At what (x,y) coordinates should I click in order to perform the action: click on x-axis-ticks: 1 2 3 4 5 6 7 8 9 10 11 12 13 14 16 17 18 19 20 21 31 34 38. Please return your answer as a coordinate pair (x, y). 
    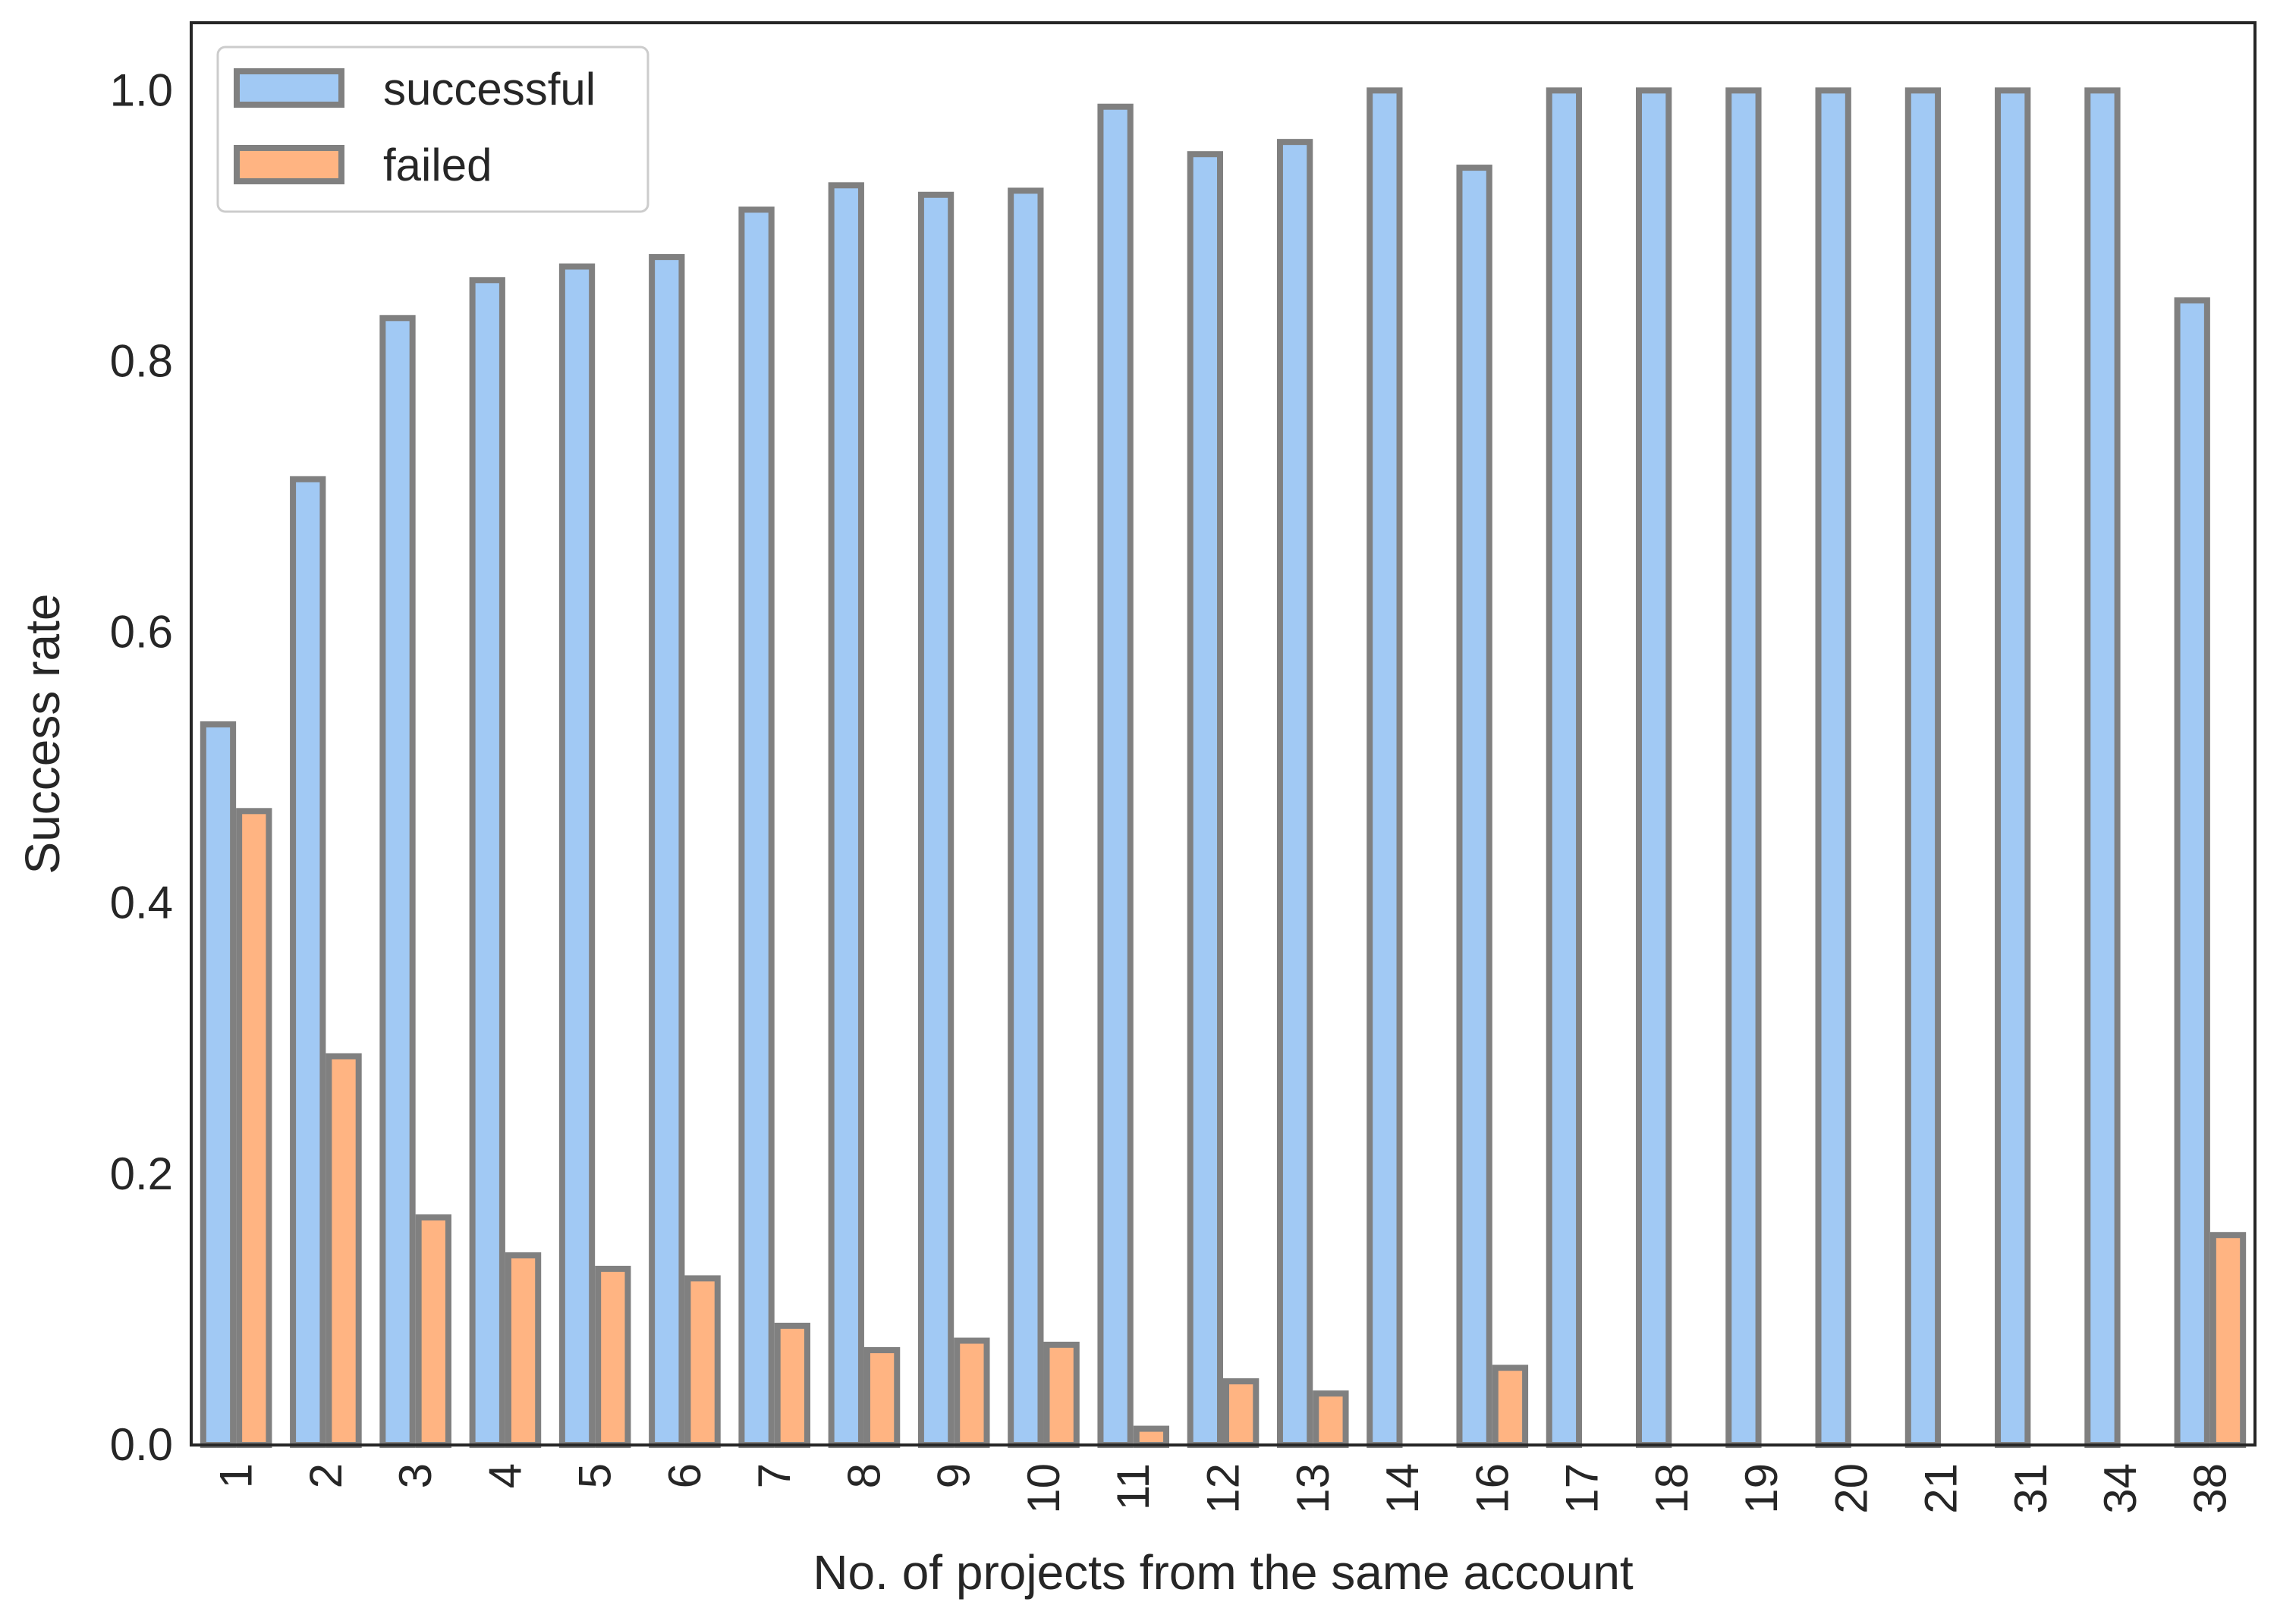
    Looking at the image, I should click on (1223, 1488).